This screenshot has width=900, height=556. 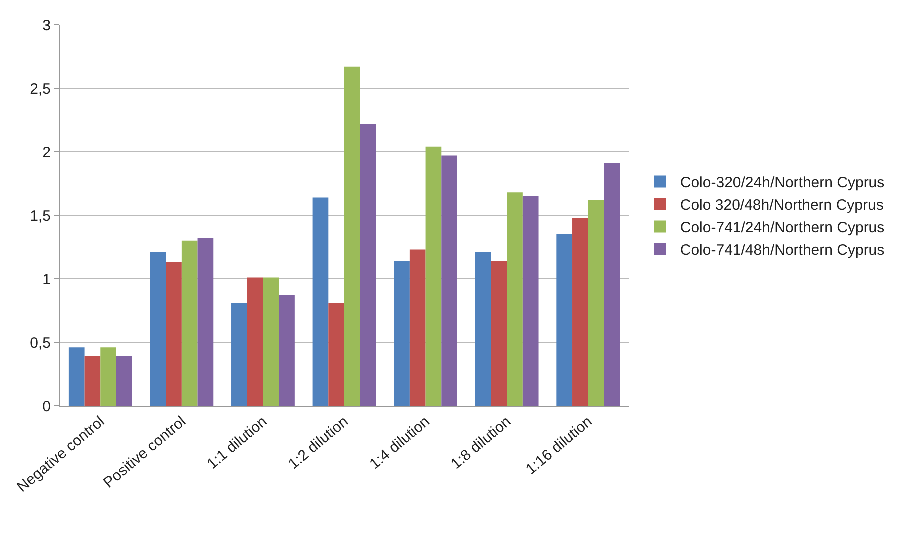 I want to click on legend-label: Colo-320/24h/Northern Cyprus, so click(x=782, y=183).